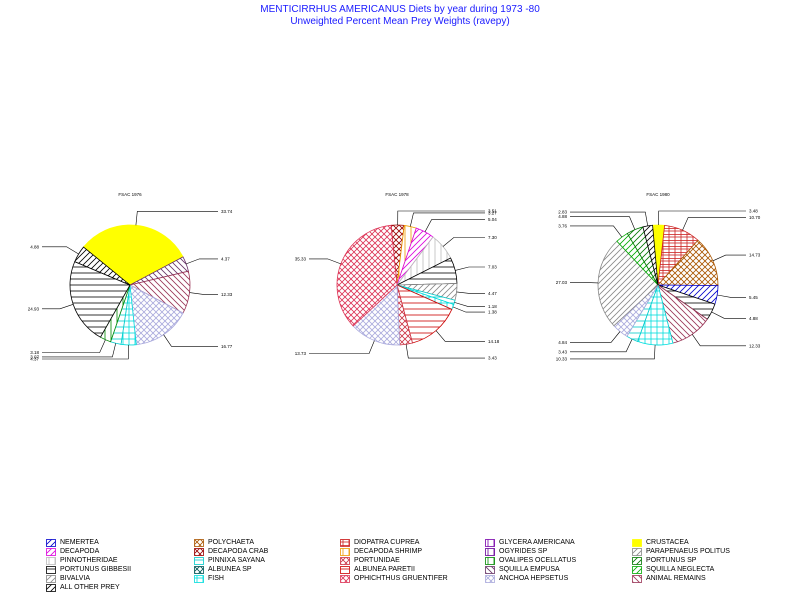 Image resolution: width=800 pixels, height=600 pixels. I want to click on slice-label: 4.88, so click(34, 246).